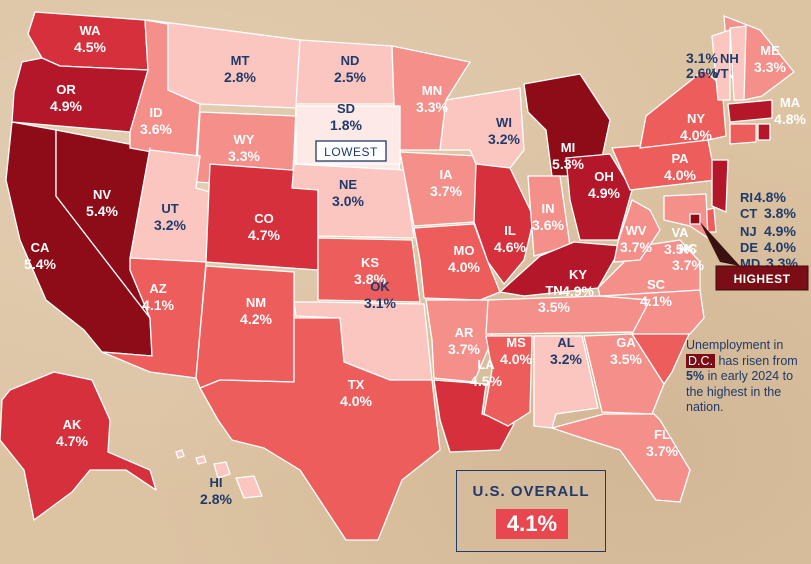 This screenshot has width=811, height=564. Describe the element at coordinates (700, 360) in the screenshot. I see `dc-note-tag: D.C.` at that location.